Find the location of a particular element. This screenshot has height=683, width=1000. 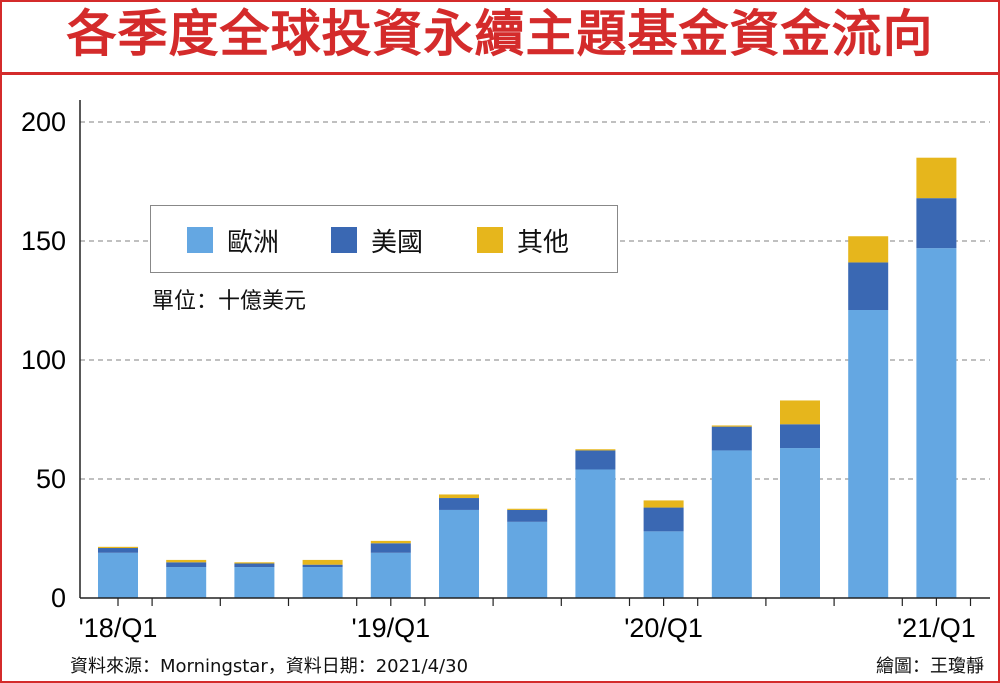

x-tick-label: '19/Q1 is located at coordinates (390, 628).